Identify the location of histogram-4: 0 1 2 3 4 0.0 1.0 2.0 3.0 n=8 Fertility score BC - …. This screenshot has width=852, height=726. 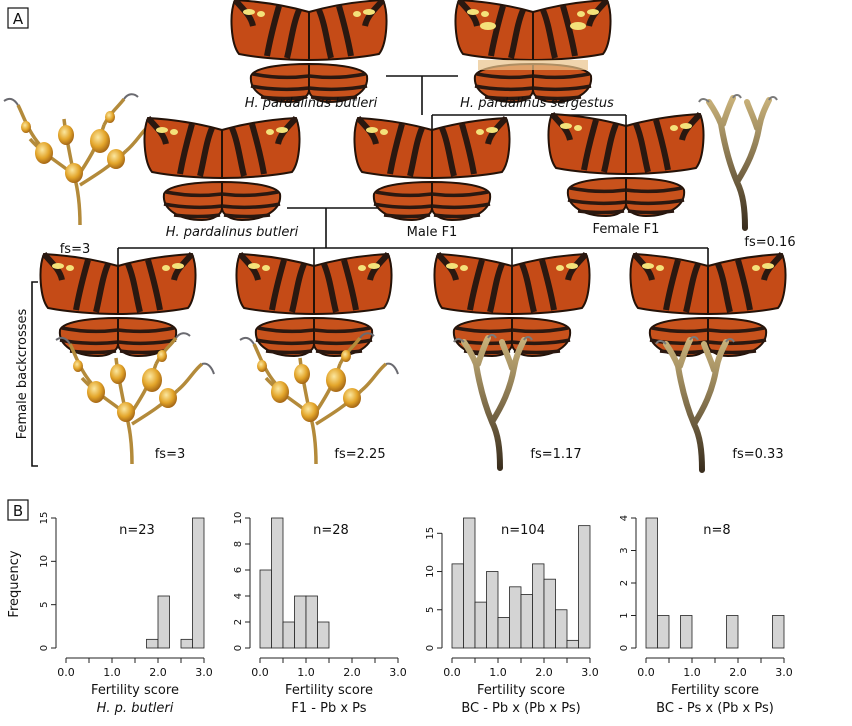
(706, 615).